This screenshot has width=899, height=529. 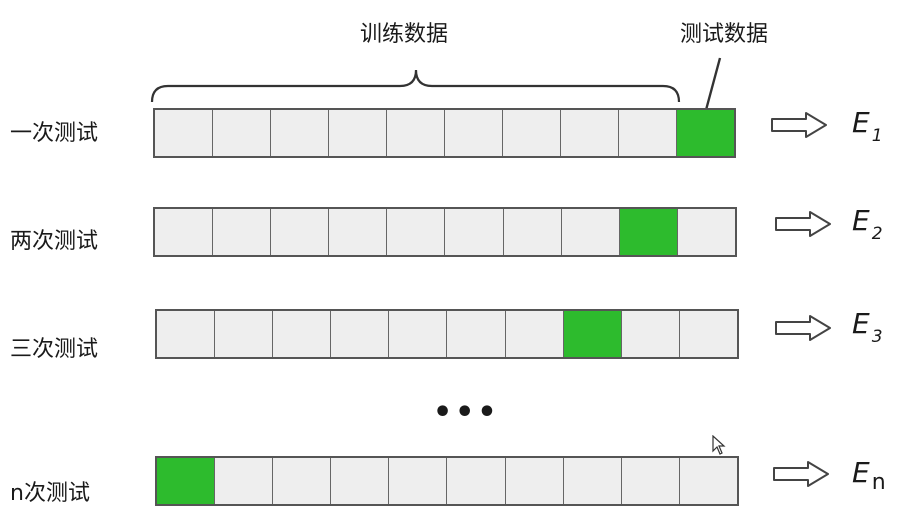 I want to click on training-brace, so click(x=415, y=86).